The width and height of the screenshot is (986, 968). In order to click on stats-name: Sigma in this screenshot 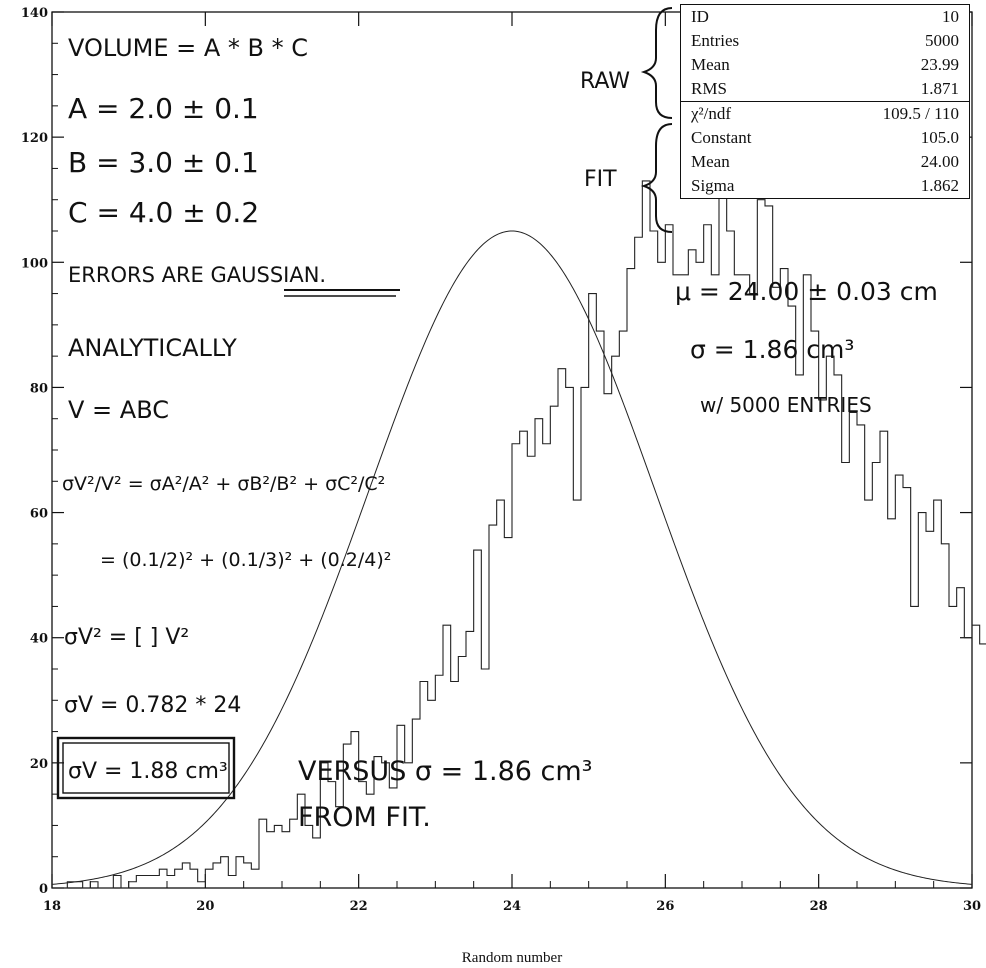, I will do `click(713, 185)`.